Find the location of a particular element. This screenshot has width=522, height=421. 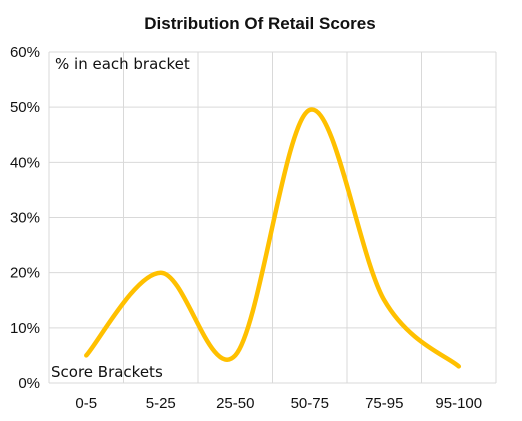

y-tick-label: 20% is located at coordinates (25, 273).